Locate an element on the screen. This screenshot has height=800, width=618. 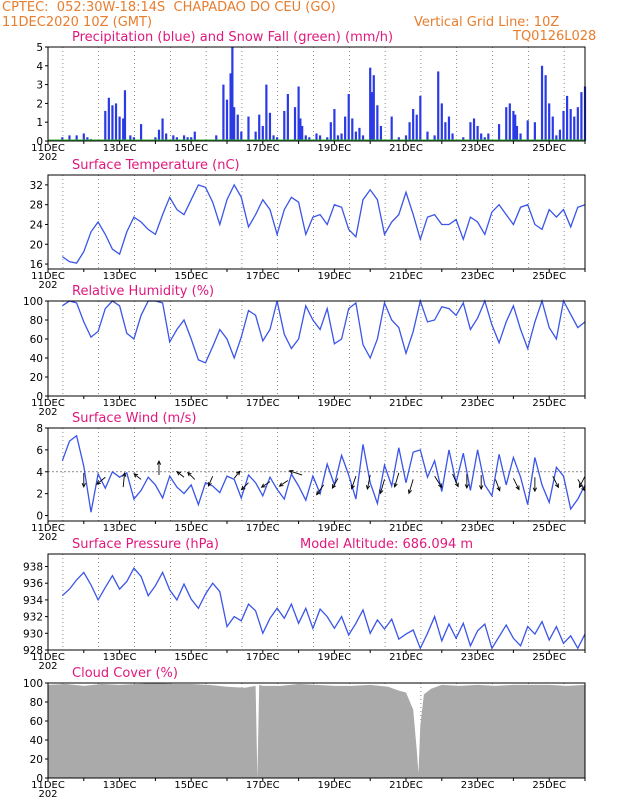
run-date: 11DEC2020 10Z (GMT) is located at coordinates (77, 22).